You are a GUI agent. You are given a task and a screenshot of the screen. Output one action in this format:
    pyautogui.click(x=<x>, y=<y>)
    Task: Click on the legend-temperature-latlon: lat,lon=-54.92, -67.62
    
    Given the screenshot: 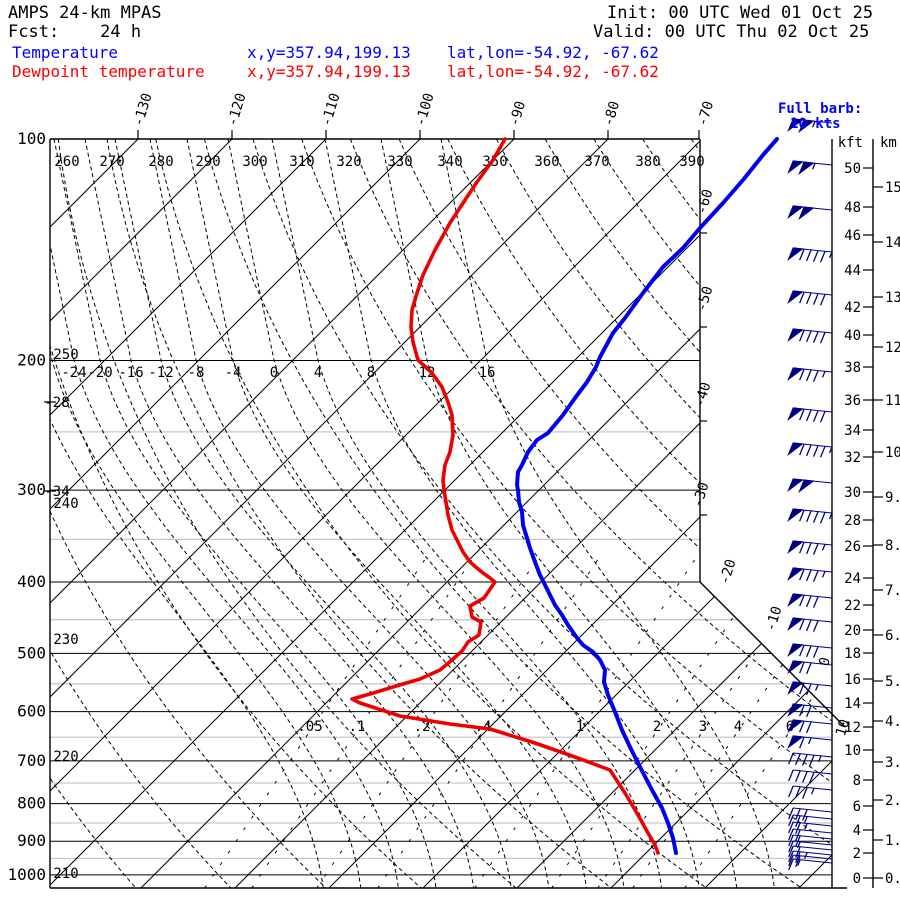 What is the action you would take?
    pyautogui.click(x=553, y=52)
    